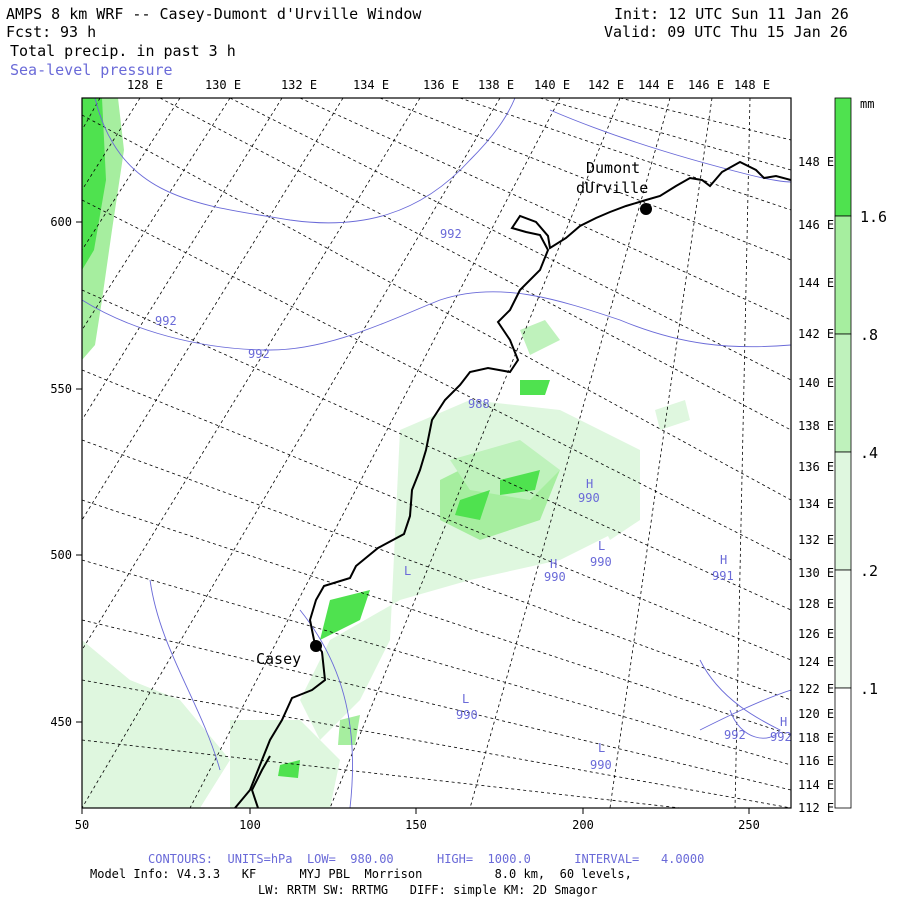 The height and width of the screenshot is (900, 900). What do you see at coordinates (91, 70) in the screenshot?
I see `contour-field-name: Sea-level pressure` at bounding box center [91, 70].